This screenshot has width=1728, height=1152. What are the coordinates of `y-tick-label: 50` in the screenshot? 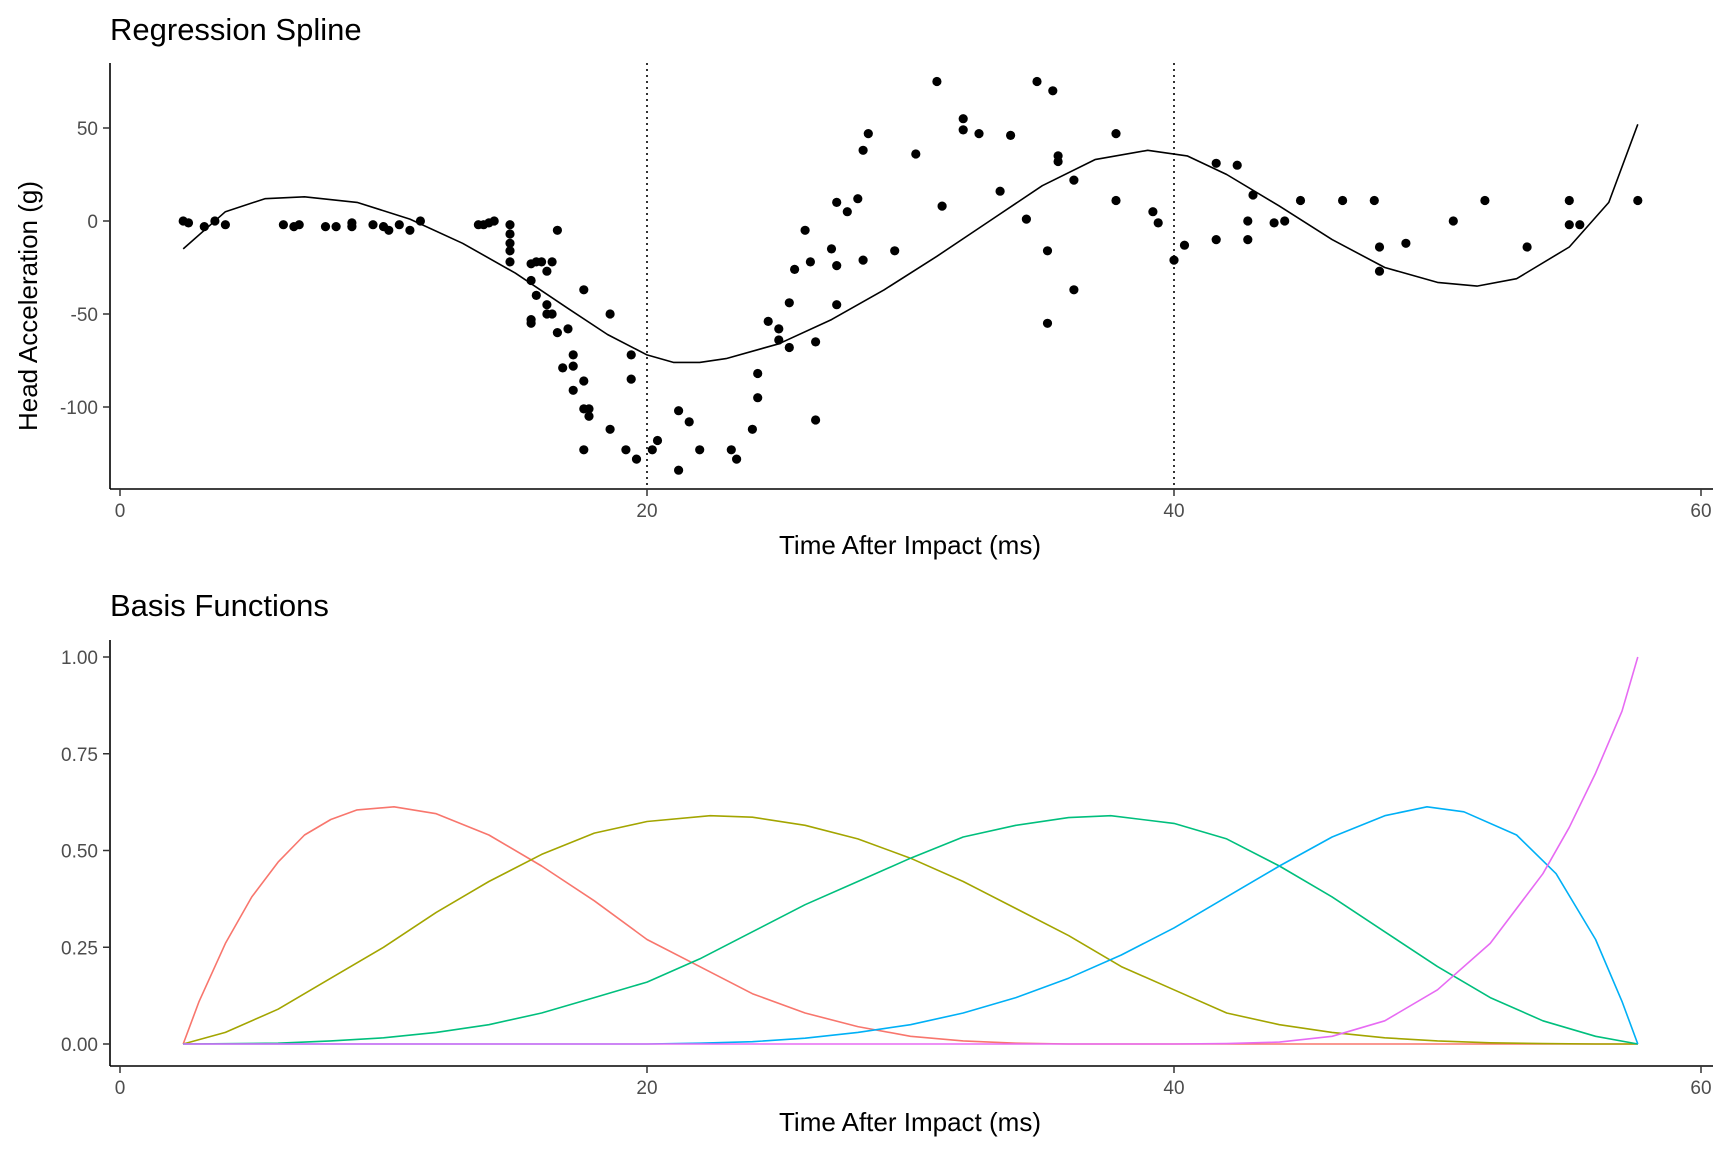 It's located at (87, 129).